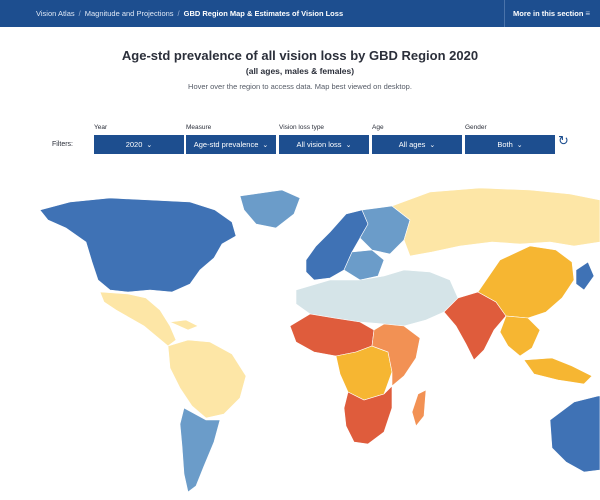 This screenshot has width=600, height=500. I want to click on map-subtitle: (all ages, males & females), so click(300, 71).